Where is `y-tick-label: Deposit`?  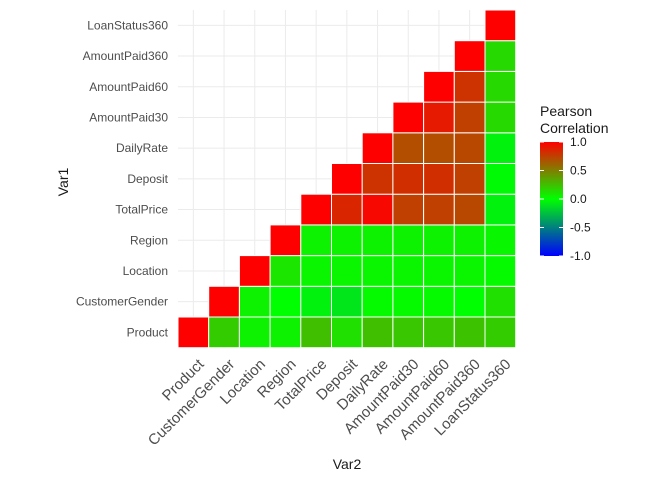 y-tick-label: Deposit is located at coordinates (147, 179).